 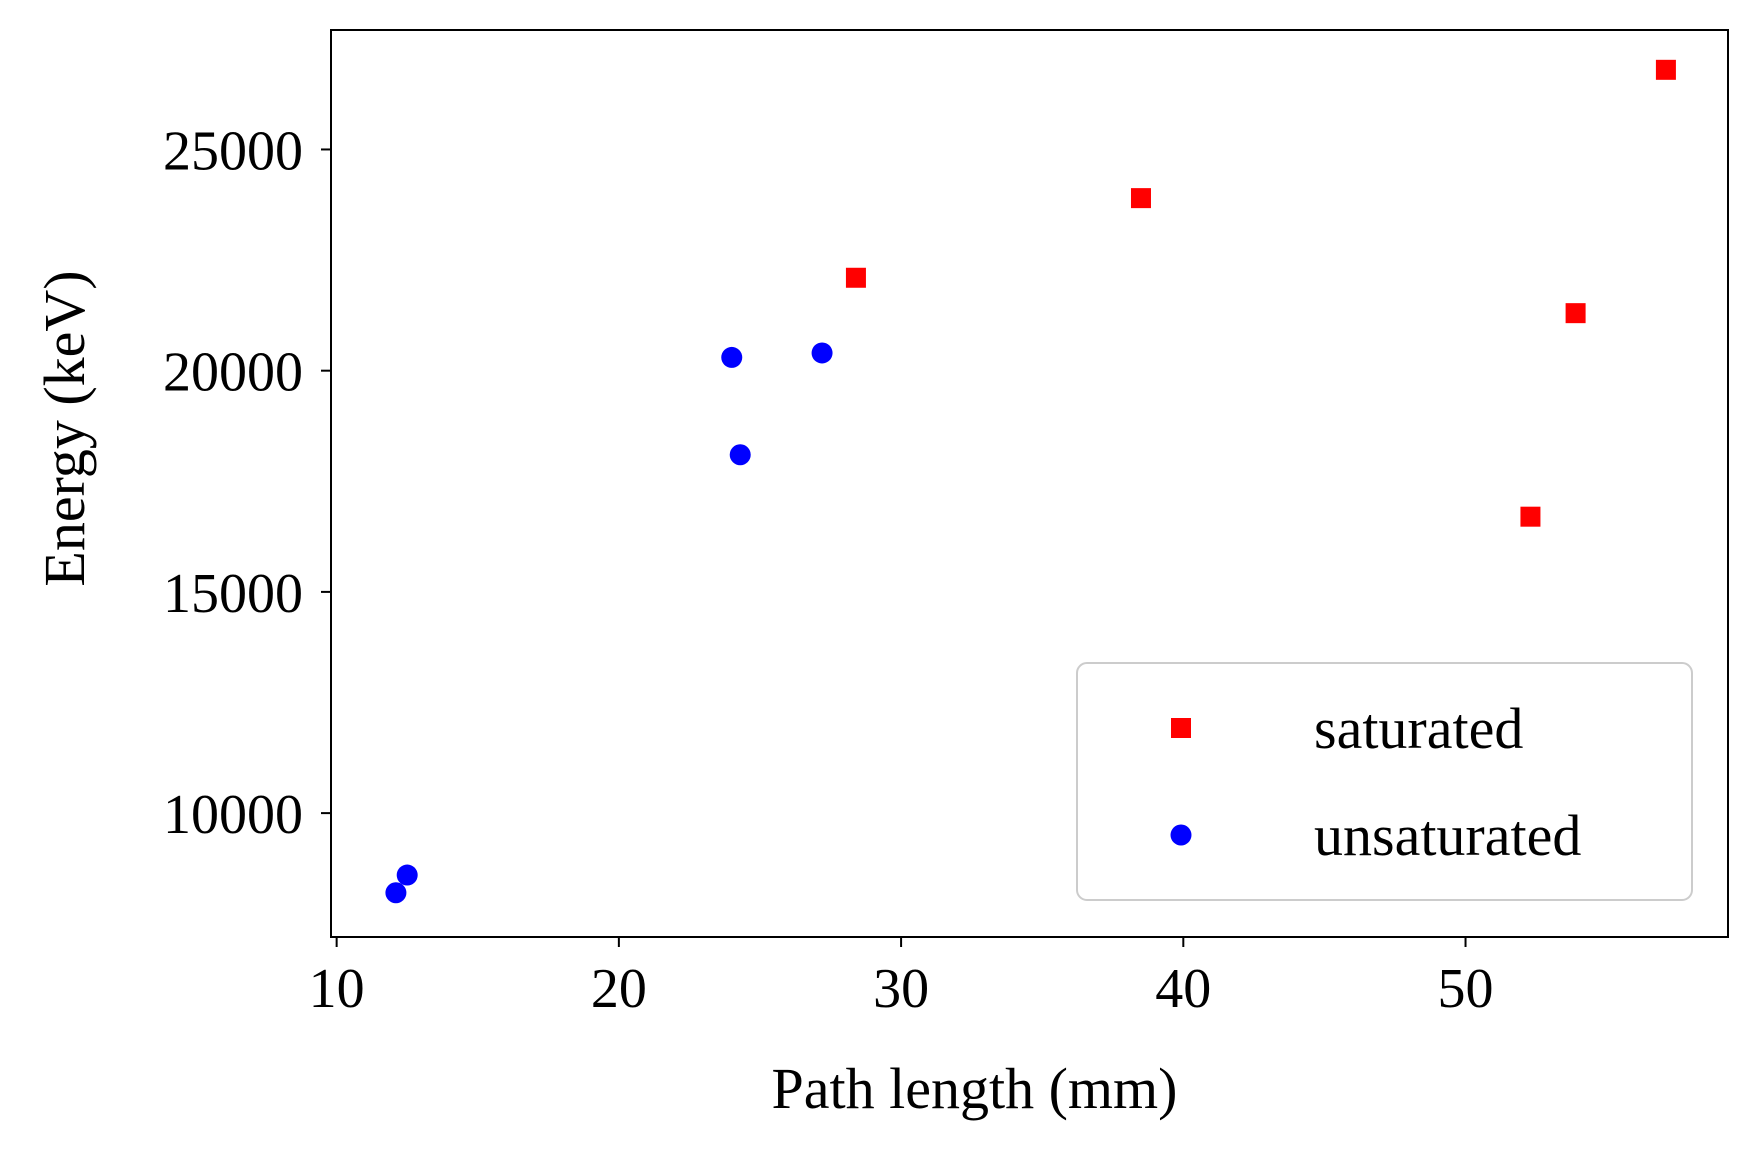 I want to click on legend: saturated unsaturated, so click(x=1384, y=781).